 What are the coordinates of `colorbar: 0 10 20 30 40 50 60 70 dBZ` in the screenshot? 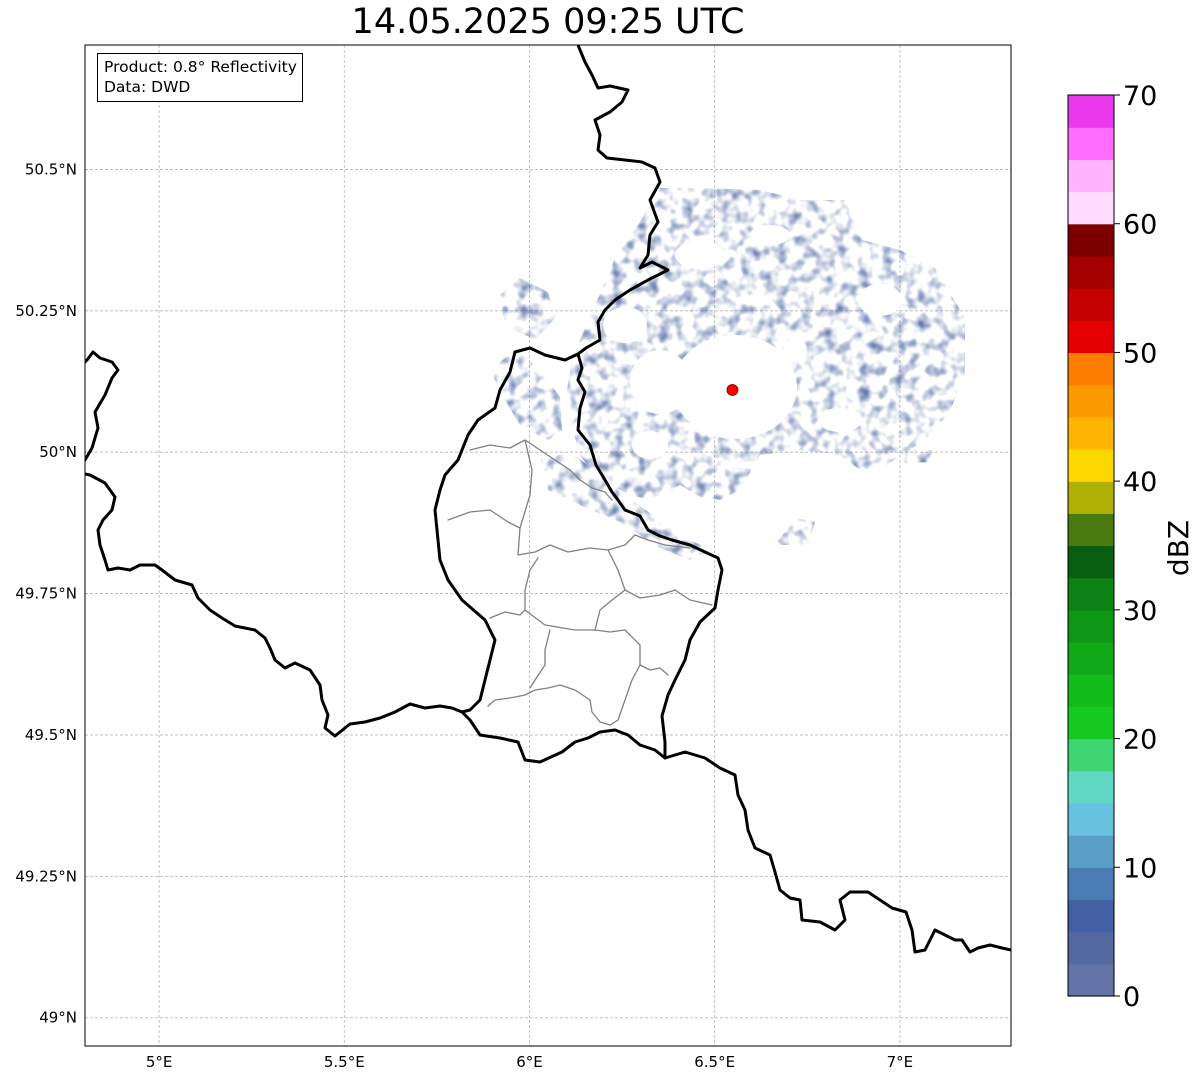 It's located at (1131, 547).